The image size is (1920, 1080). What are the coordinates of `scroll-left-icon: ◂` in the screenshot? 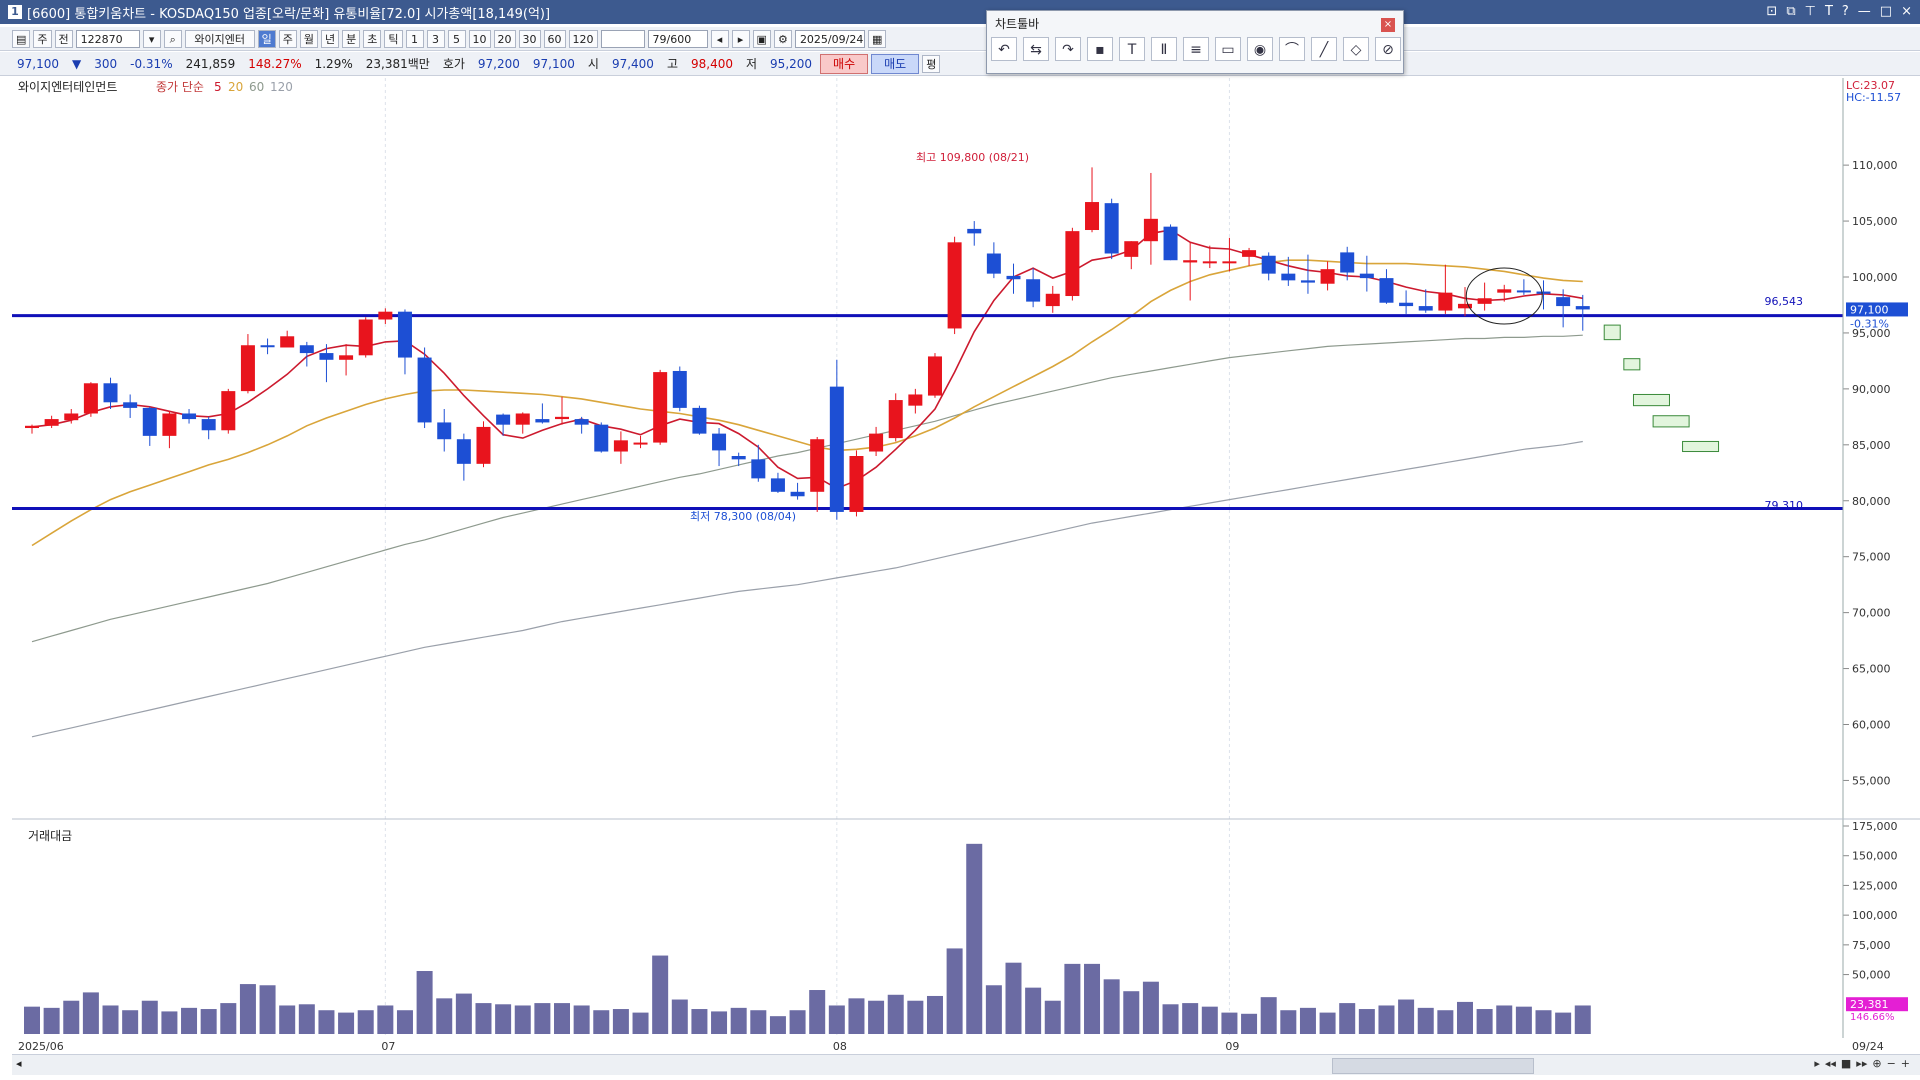 It's located at (19, 1063).